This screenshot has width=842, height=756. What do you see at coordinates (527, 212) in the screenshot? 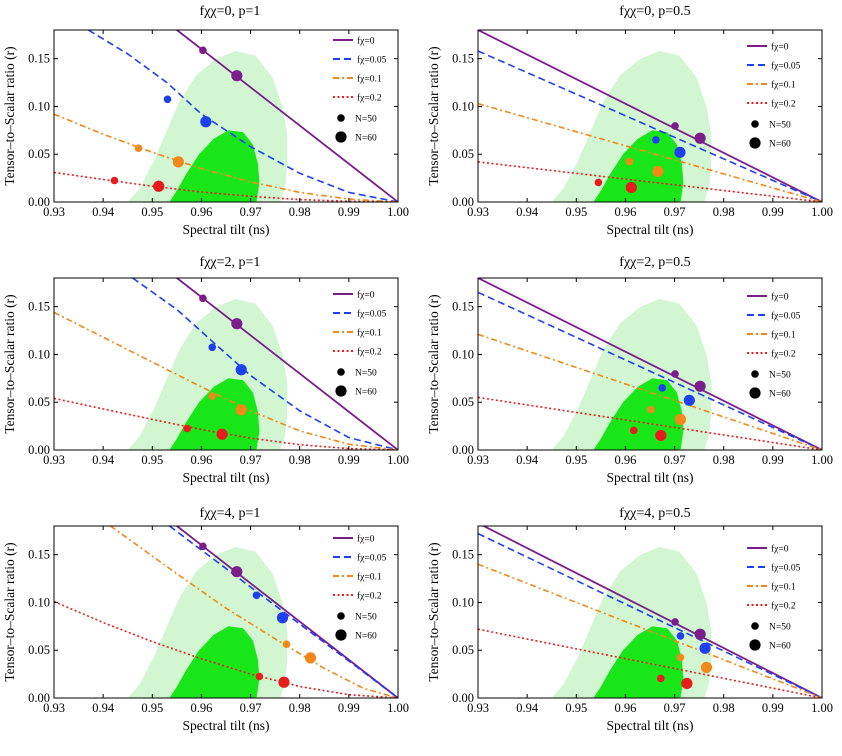
I see `x-tick-label: 0.94` at bounding box center [527, 212].